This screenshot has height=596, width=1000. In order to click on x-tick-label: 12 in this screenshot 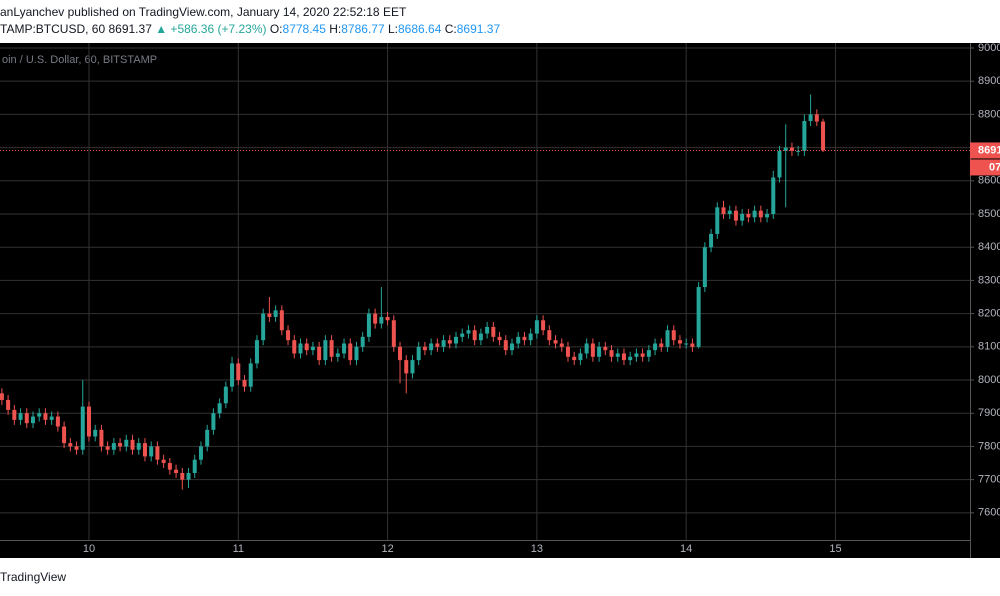, I will do `click(387, 549)`.